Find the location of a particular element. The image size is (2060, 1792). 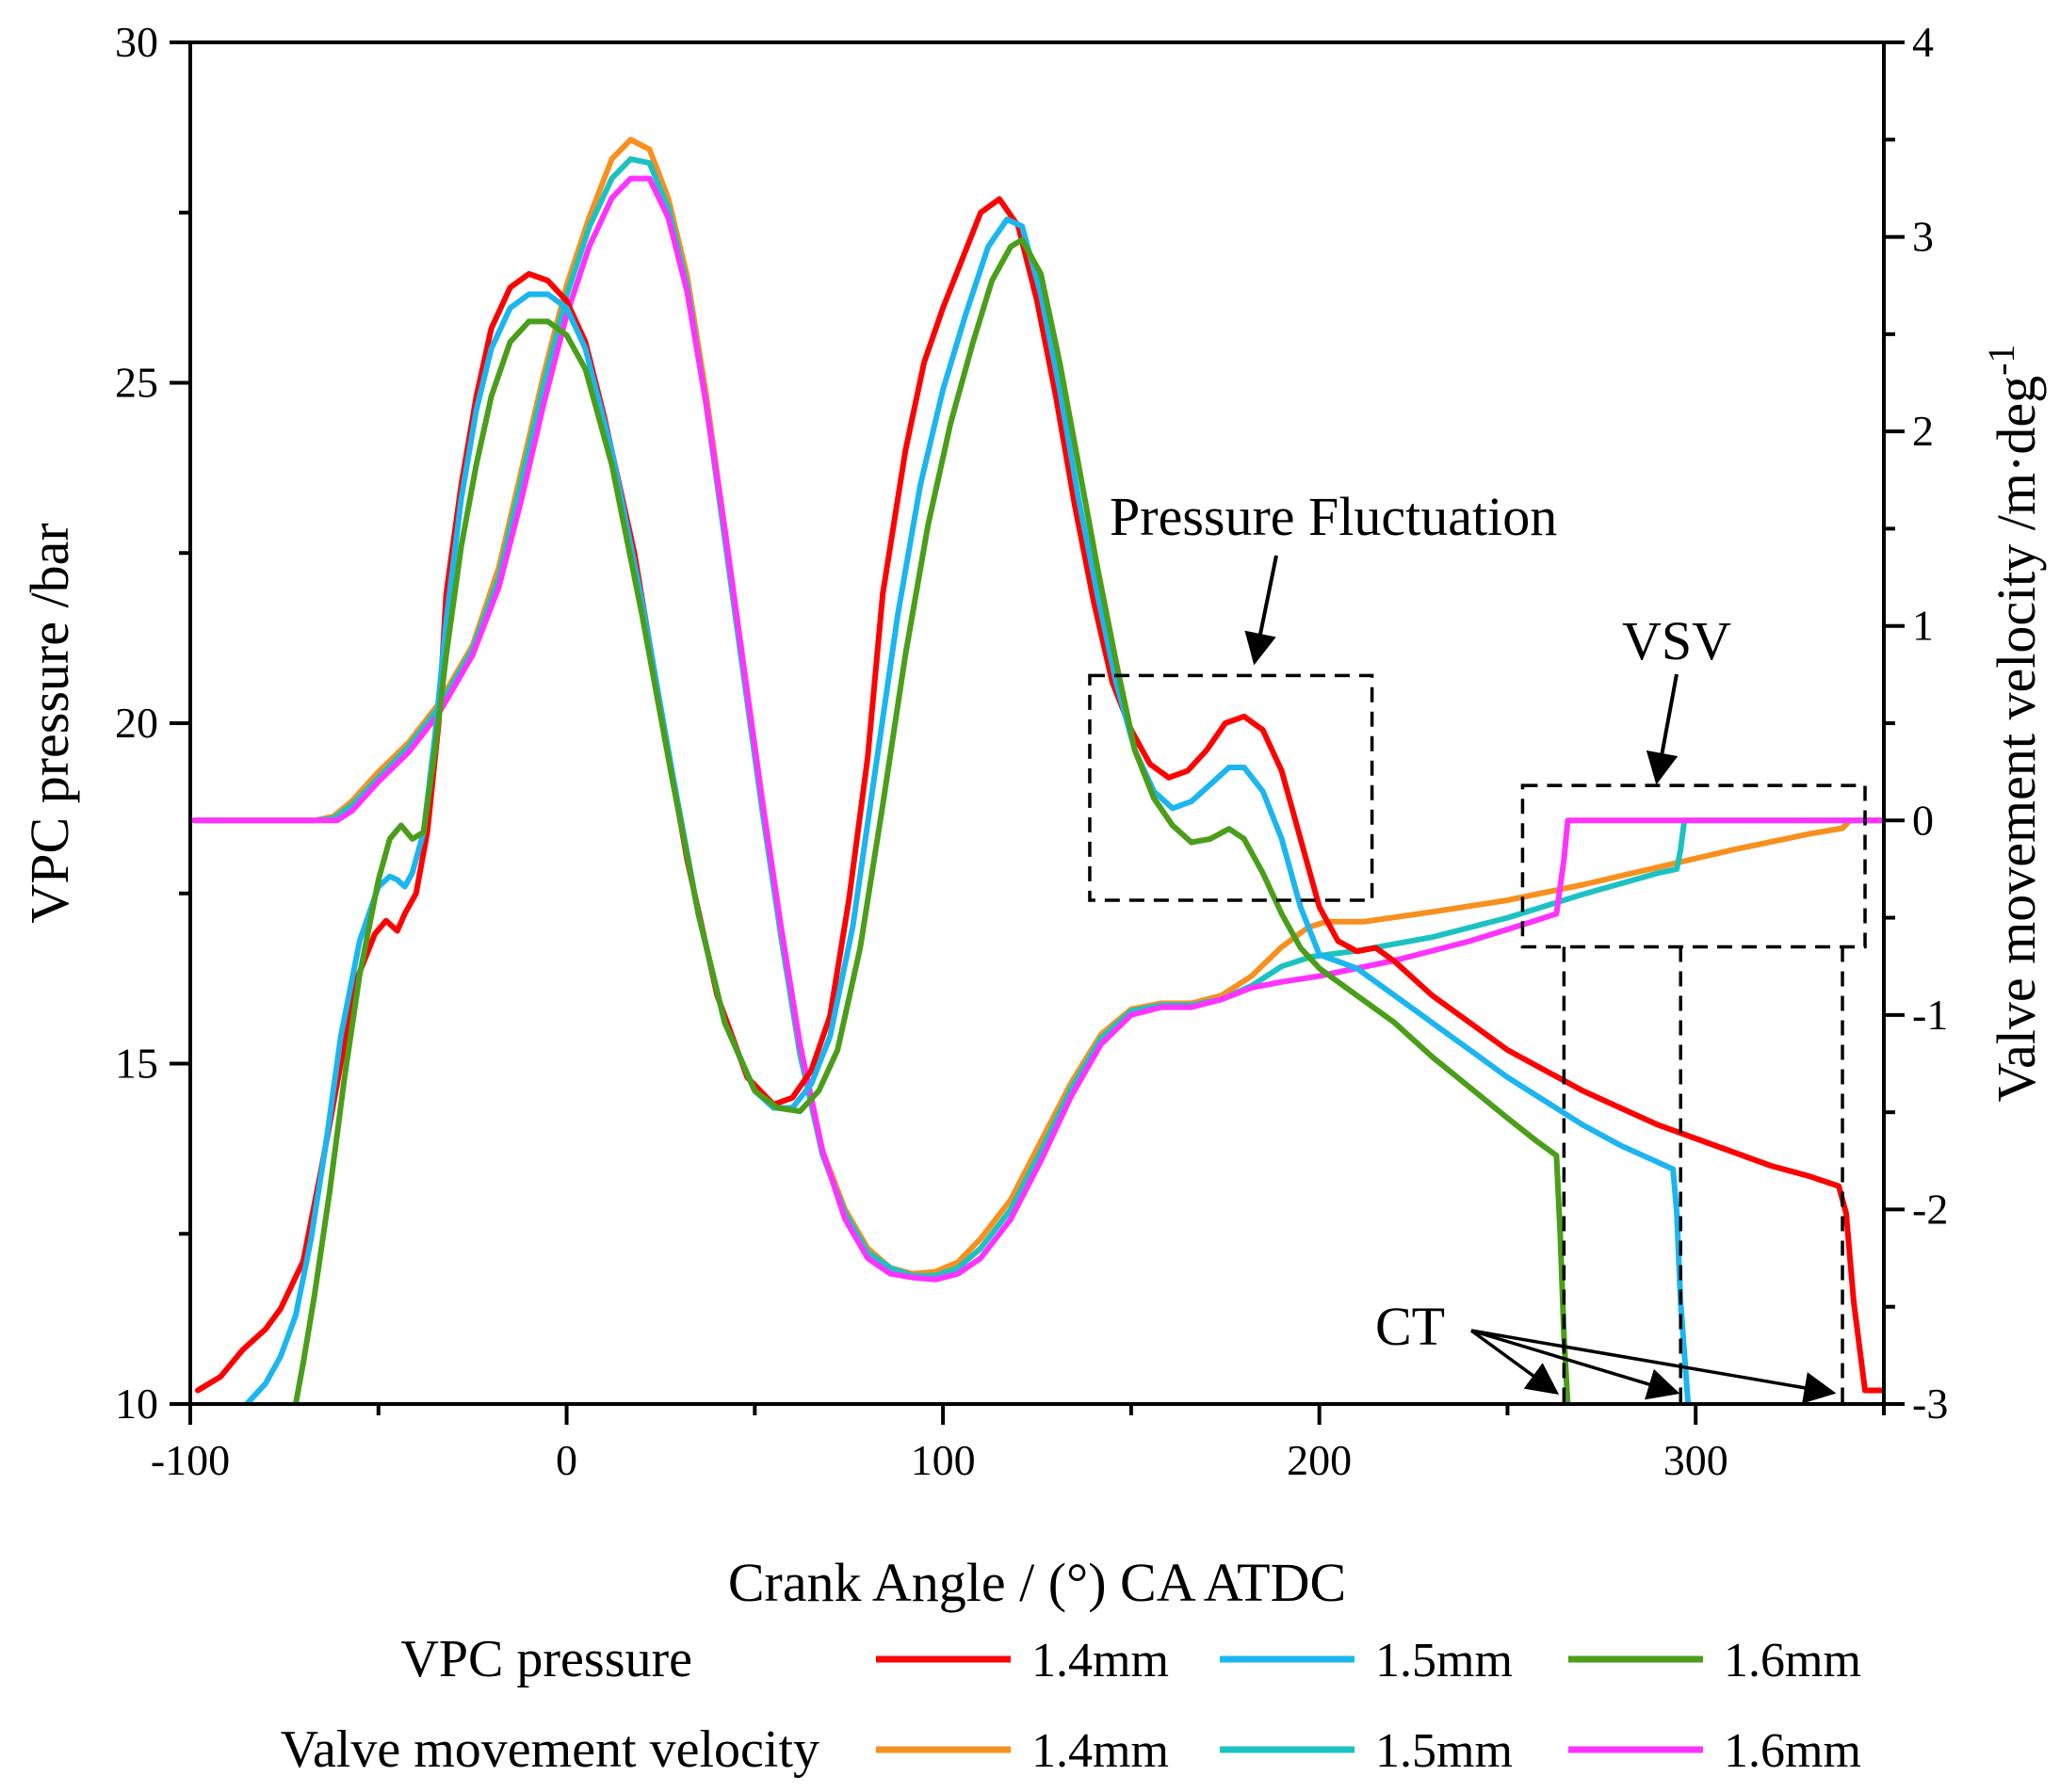

y2-tick-label: 2 is located at coordinates (1923, 431).